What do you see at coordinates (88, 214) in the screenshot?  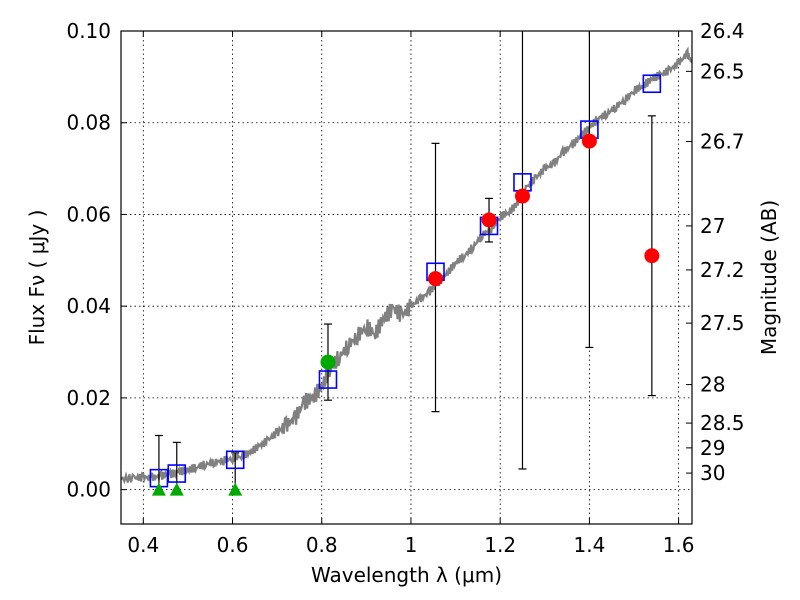 I see `y-tick-label: 0.06` at bounding box center [88, 214].